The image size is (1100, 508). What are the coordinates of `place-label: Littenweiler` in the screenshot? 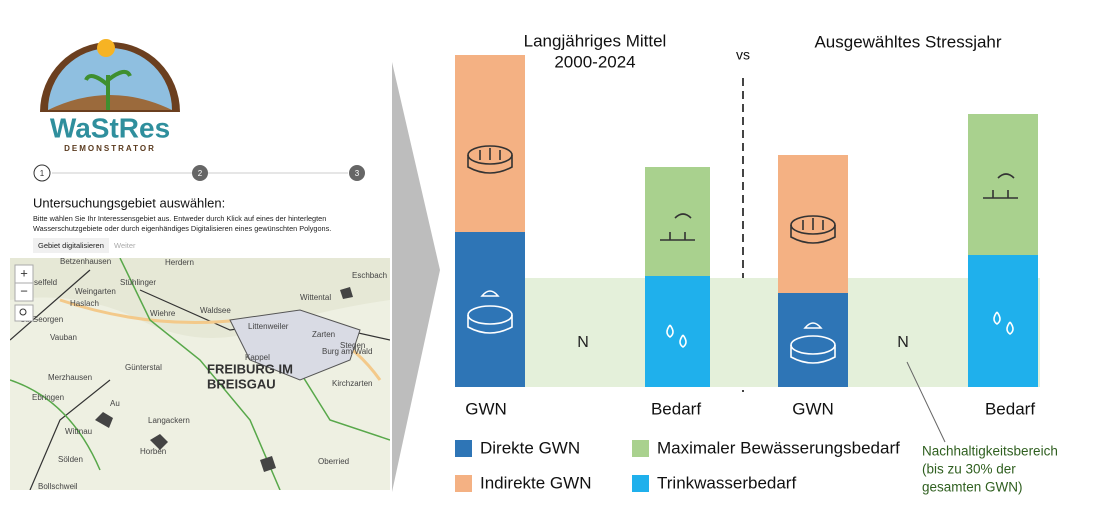 It's located at (268, 326).